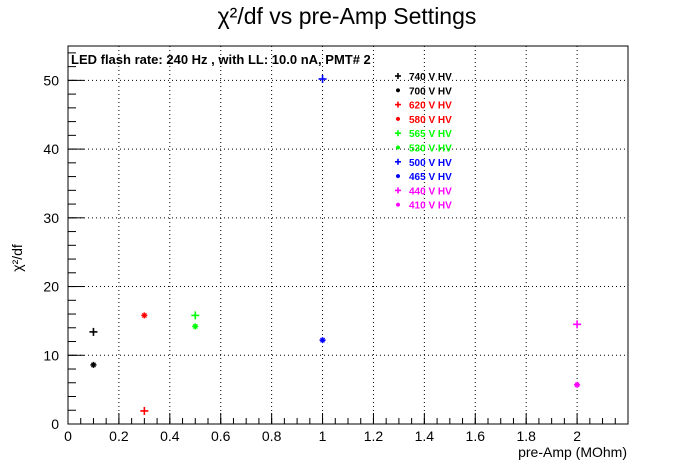  Describe the element at coordinates (430, 191) in the screenshot. I see `legend-label: 440 V HV` at that location.